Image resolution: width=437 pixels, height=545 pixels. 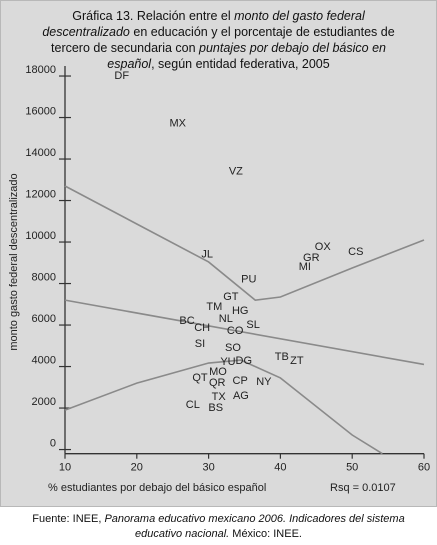 I want to click on y-tick-label: 8000, so click(x=44, y=277).